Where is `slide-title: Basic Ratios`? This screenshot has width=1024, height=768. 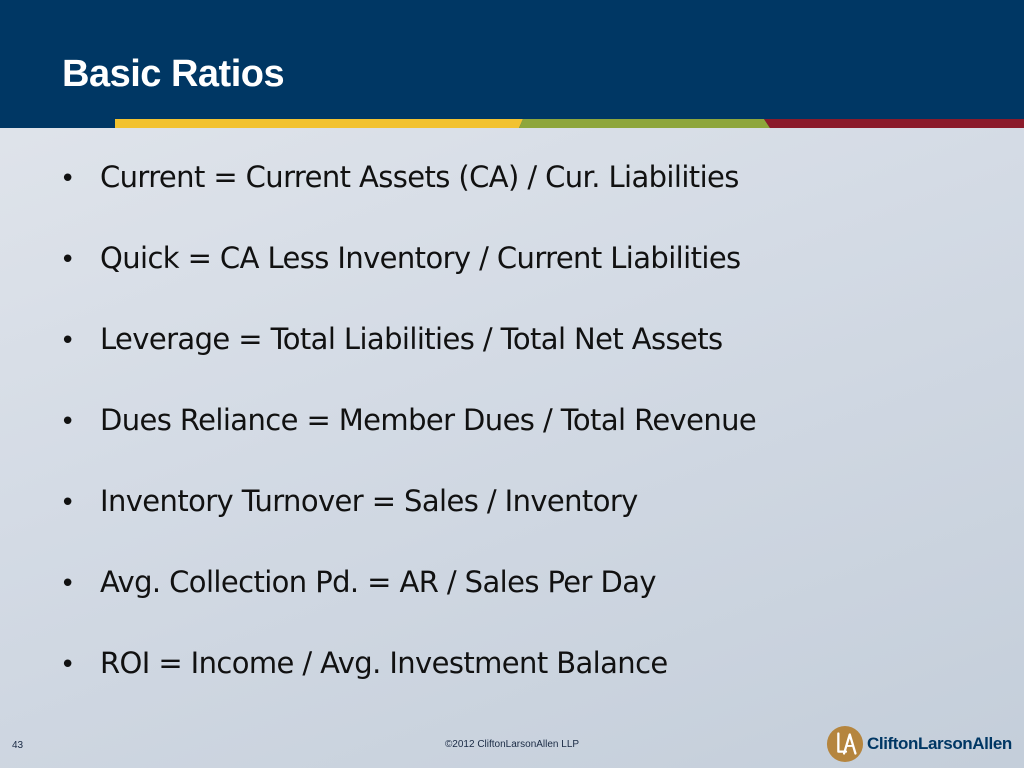
slide-title: Basic Ratios is located at coordinates (173, 74).